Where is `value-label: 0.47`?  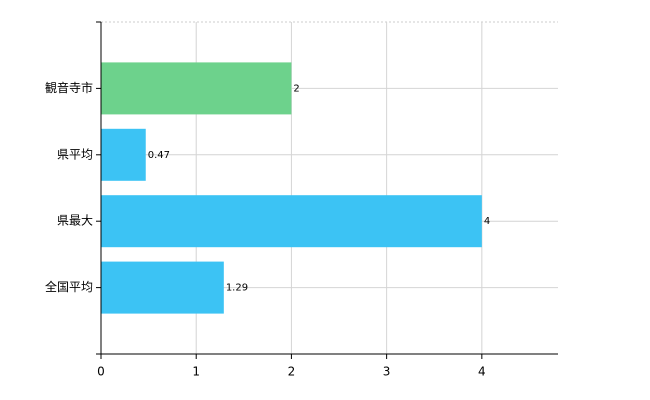 value-label: 0.47 is located at coordinates (159, 155).